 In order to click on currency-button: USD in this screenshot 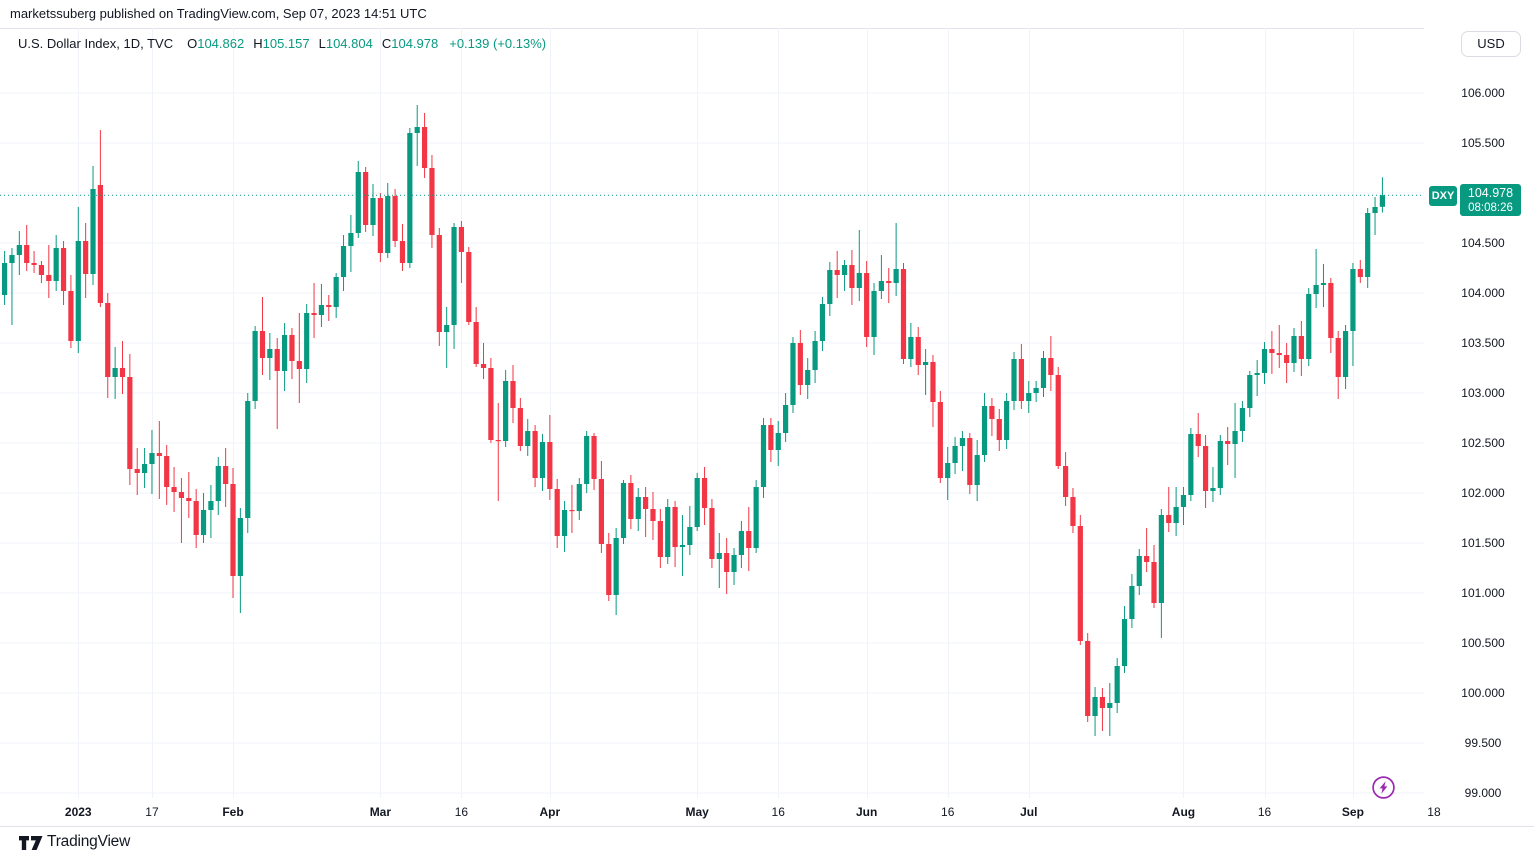, I will do `click(1491, 44)`.